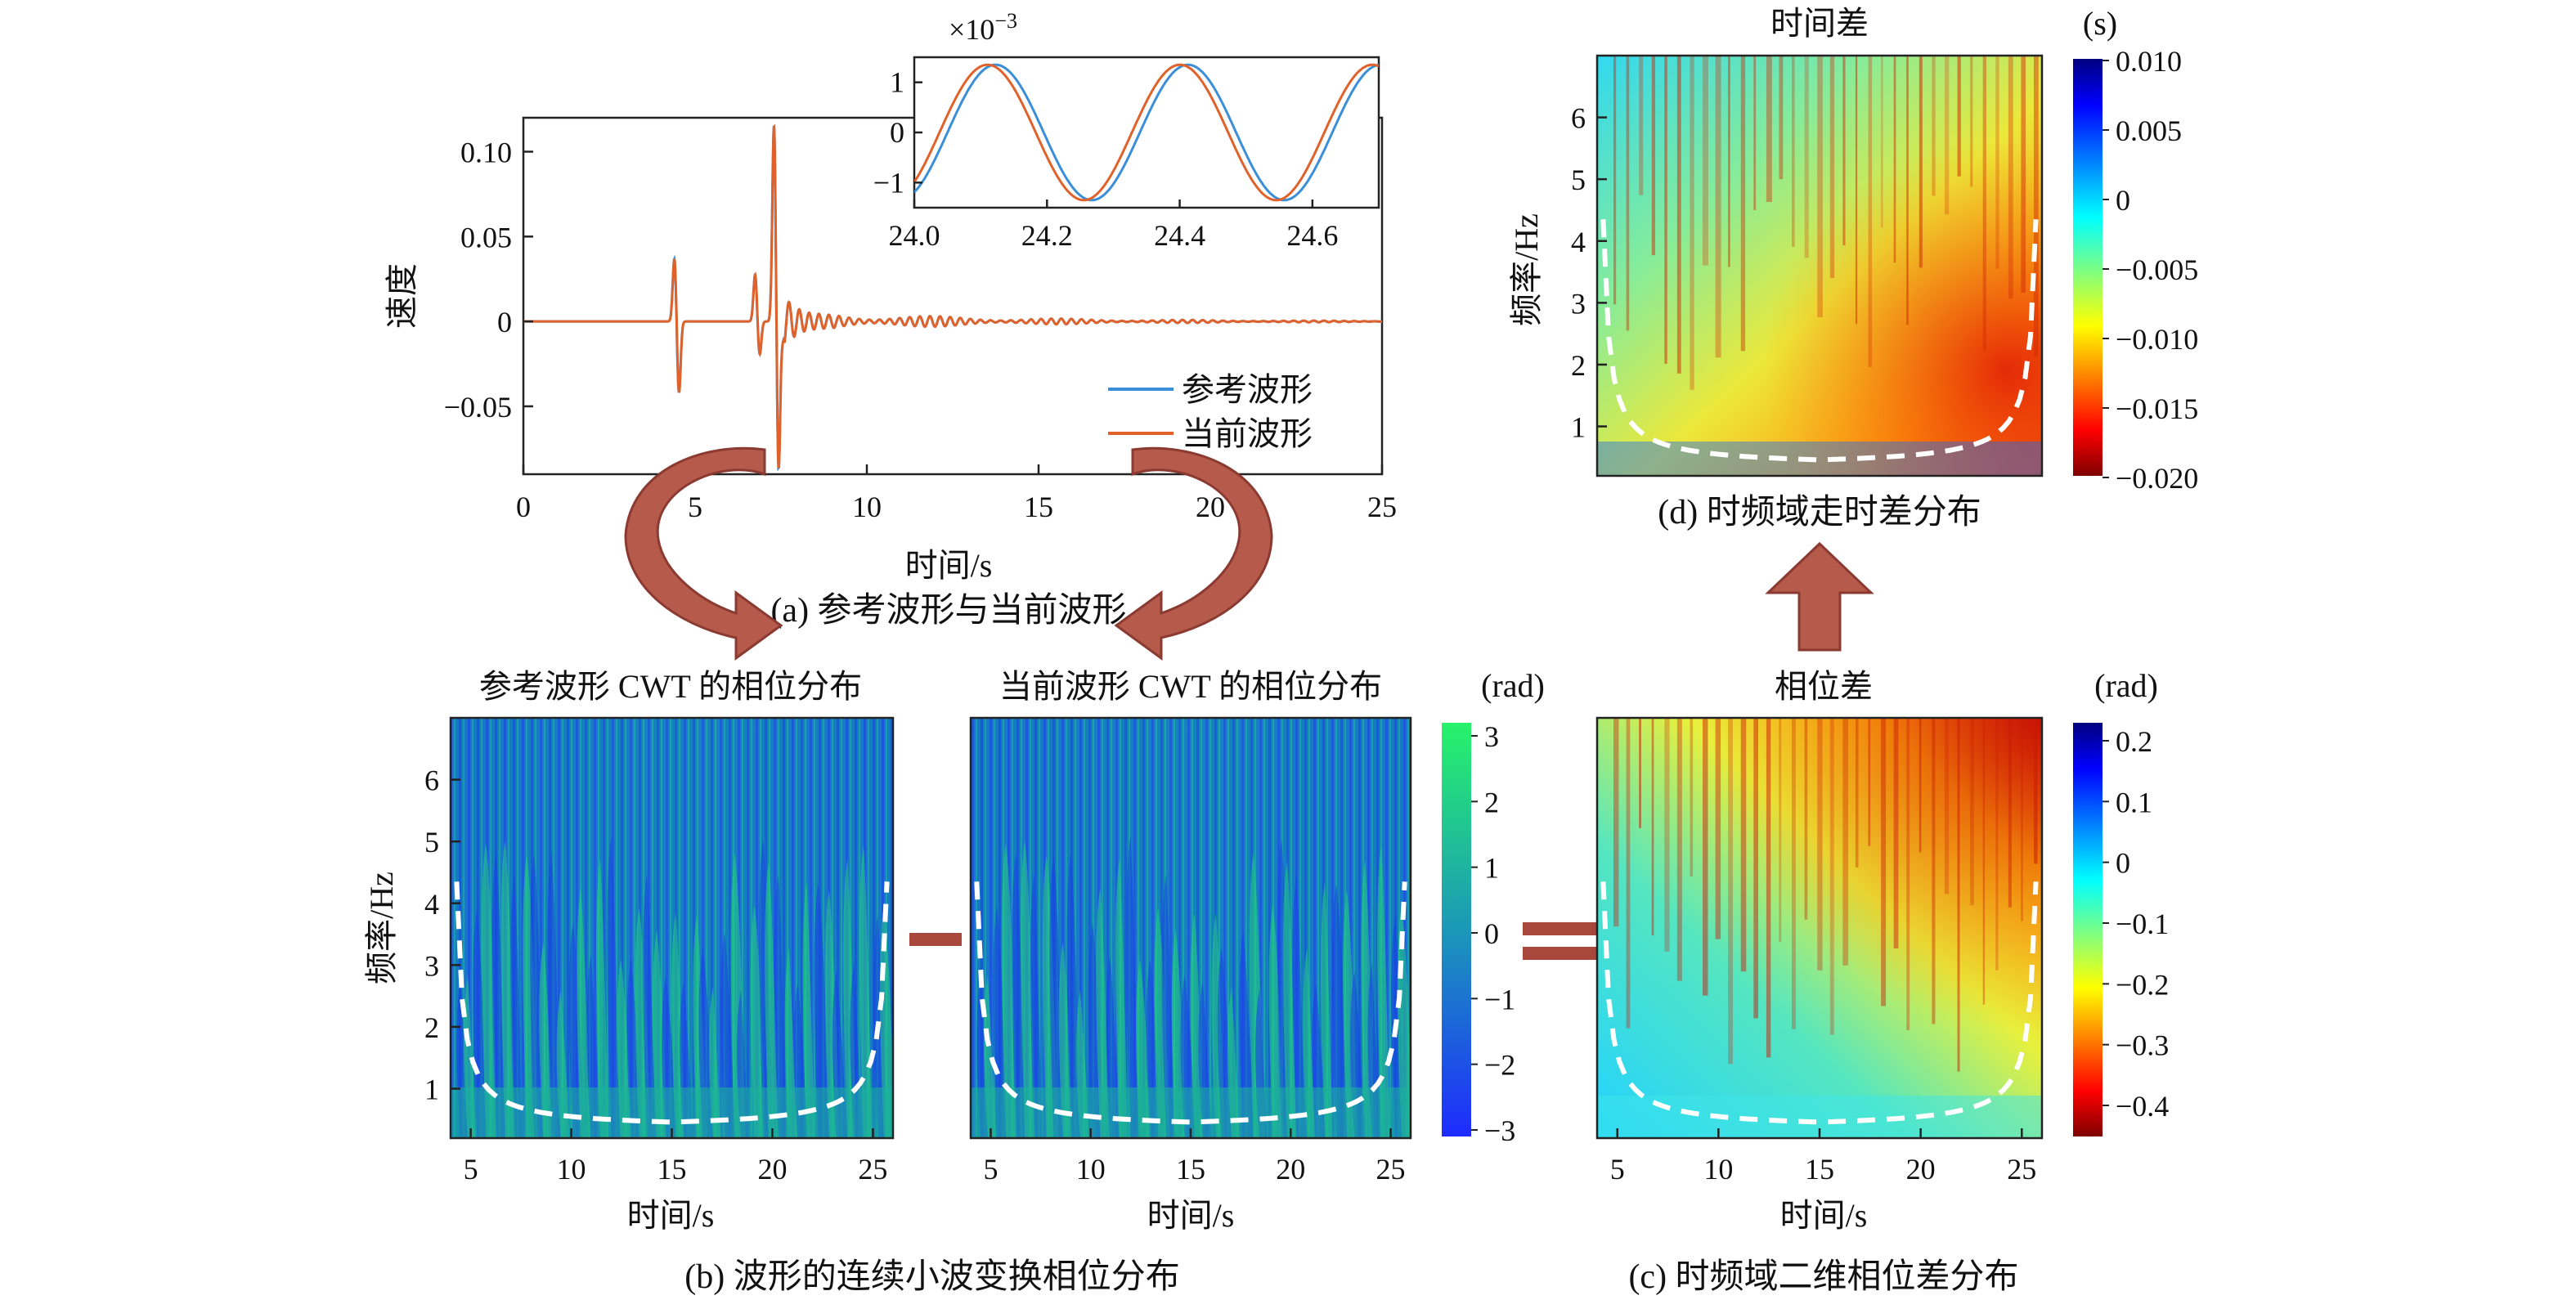  Describe the element at coordinates (897, 83) in the screenshot. I see `inset-y-tick-label: 1` at that location.